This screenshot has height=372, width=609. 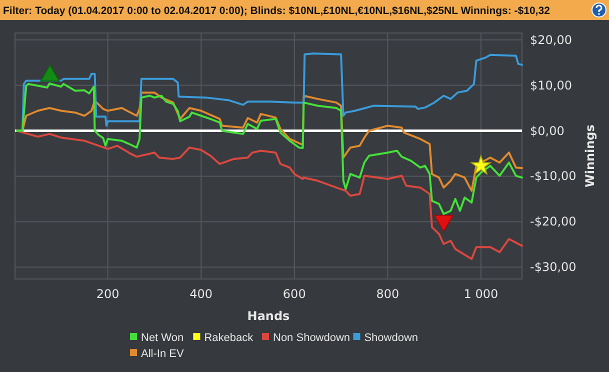 What do you see at coordinates (311, 338) in the screenshot?
I see `legend-label: Non Showdown` at bounding box center [311, 338].